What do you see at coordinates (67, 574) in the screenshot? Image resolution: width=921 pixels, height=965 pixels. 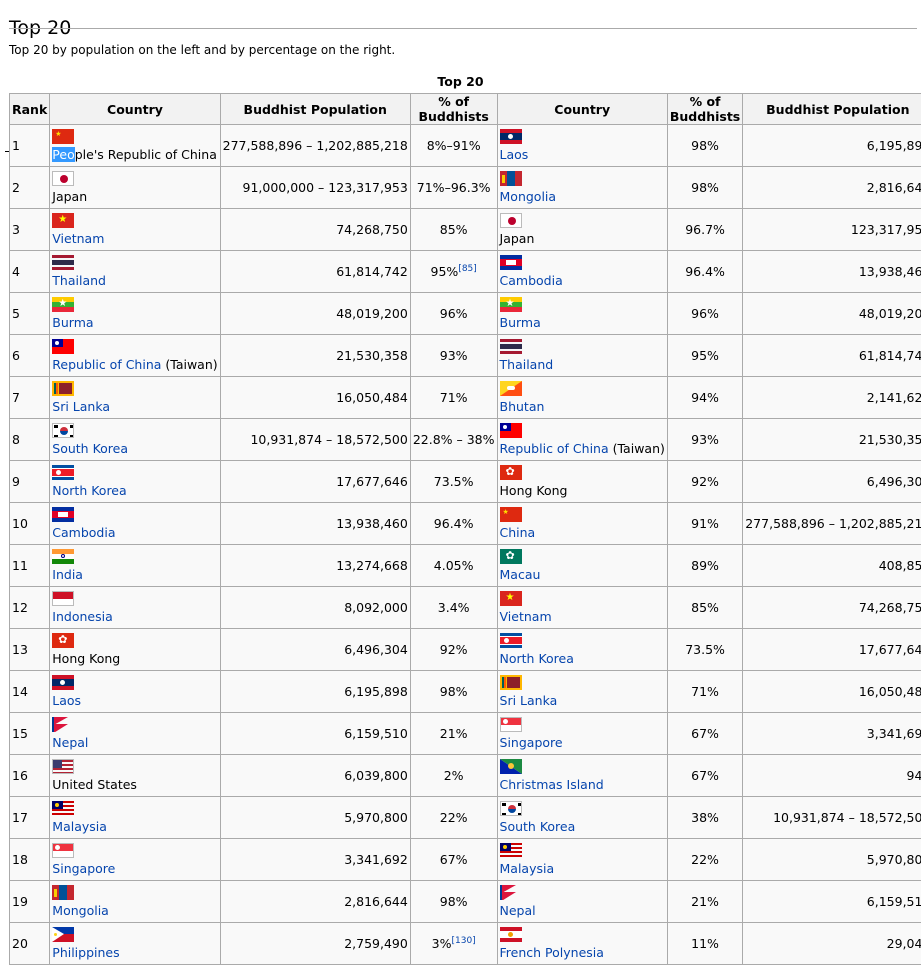 I see `country-link: India` at bounding box center [67, 574].